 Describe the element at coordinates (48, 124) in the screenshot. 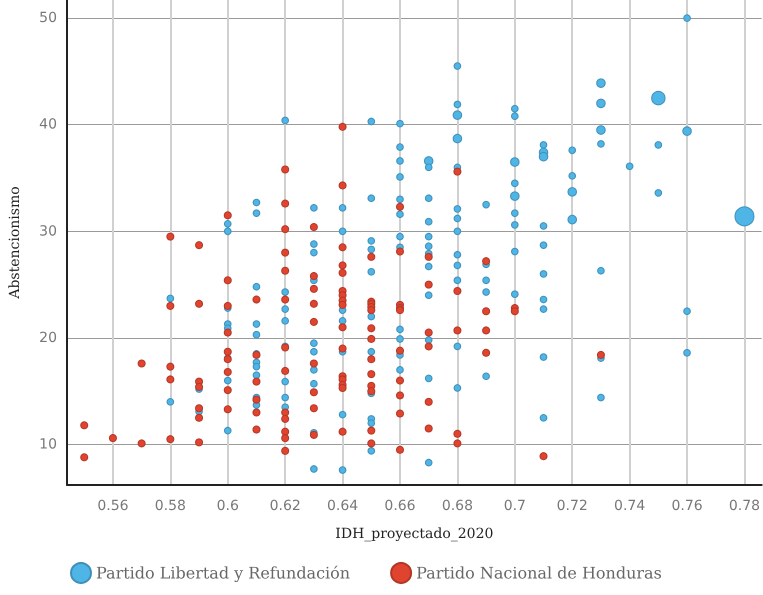

I see `y-tick-label: 40` at that location.